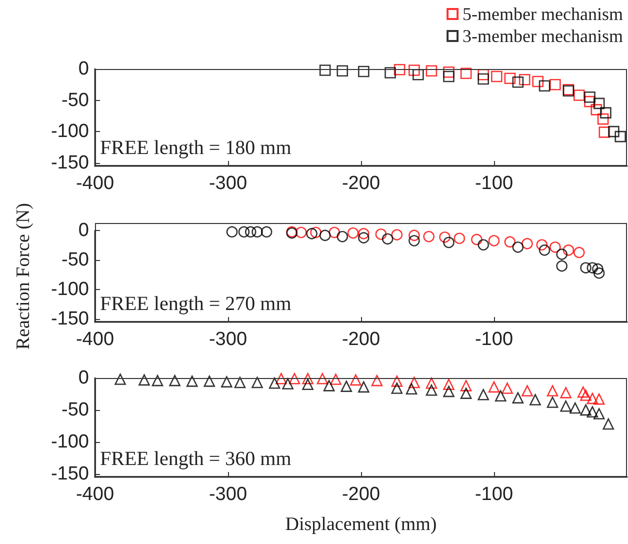 Image resolution: width=628 pixels, height=544 pixels. What do you see at coordinates (75, 100) in the screenshot?
I see `y-tick-label: -50` at bounding box center [75, 100].